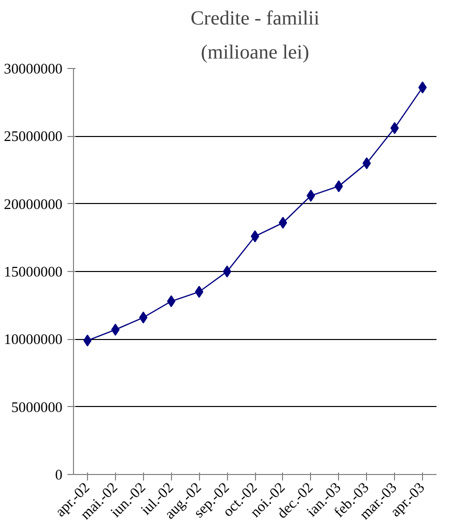 The image size is (456, 531). I want to click on y-tick-label: 5000000, so click(36, 408).